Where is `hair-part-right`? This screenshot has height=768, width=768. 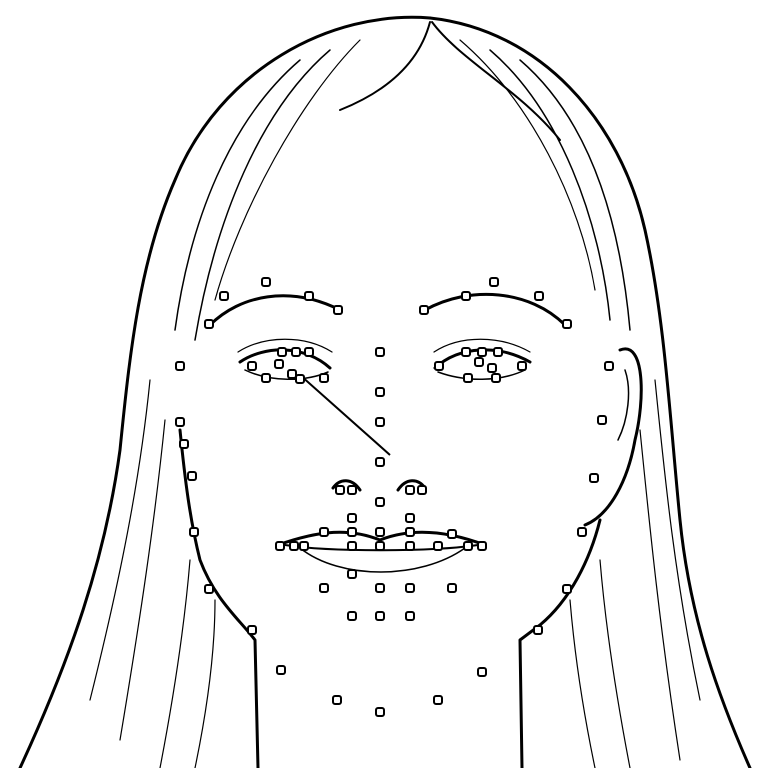 hair-part-right is located at coordinates (496, 81).